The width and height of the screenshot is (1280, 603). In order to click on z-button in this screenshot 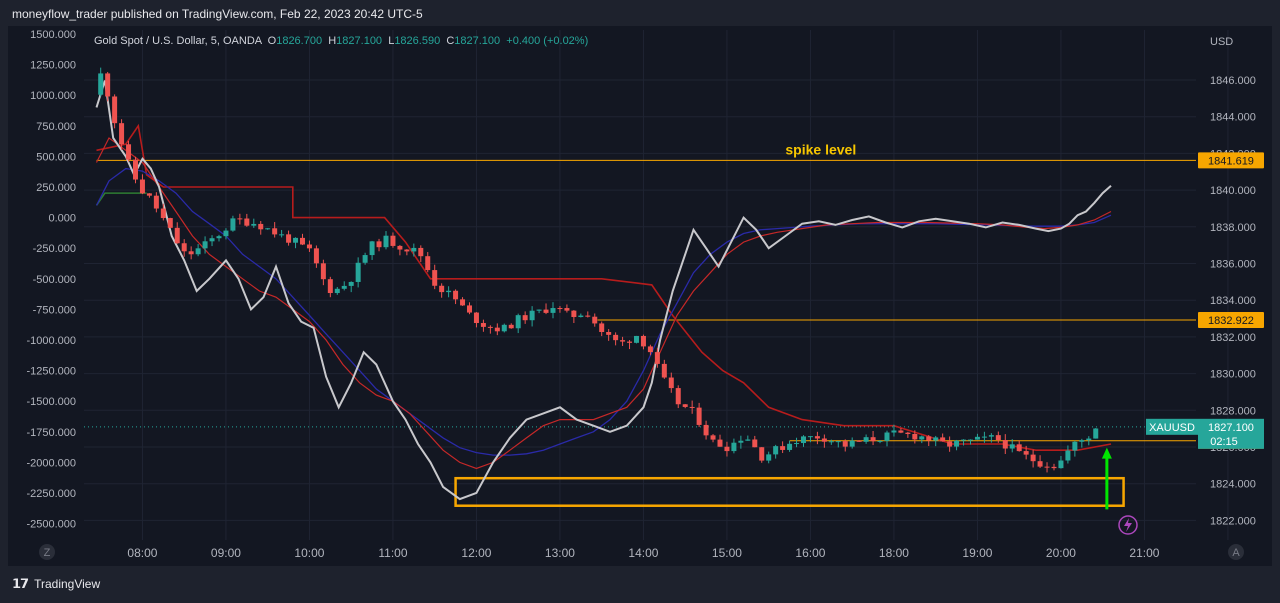, I will do `click(47, 552)`.